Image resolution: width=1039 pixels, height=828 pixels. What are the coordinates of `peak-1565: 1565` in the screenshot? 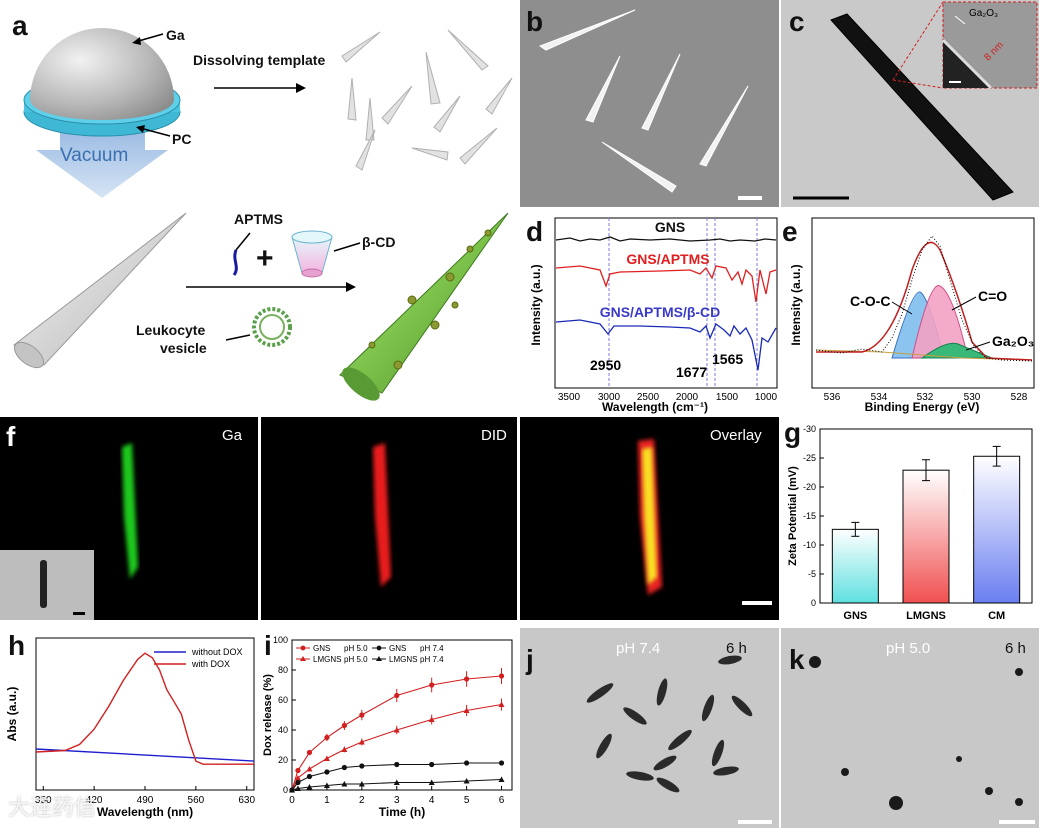 It's located at (727, 359).